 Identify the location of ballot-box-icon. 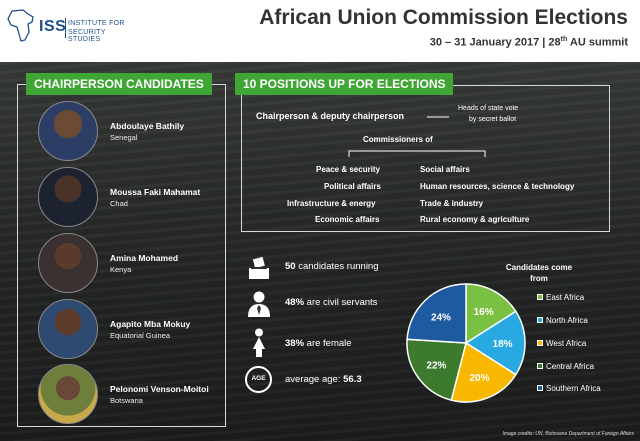
(259, 267).